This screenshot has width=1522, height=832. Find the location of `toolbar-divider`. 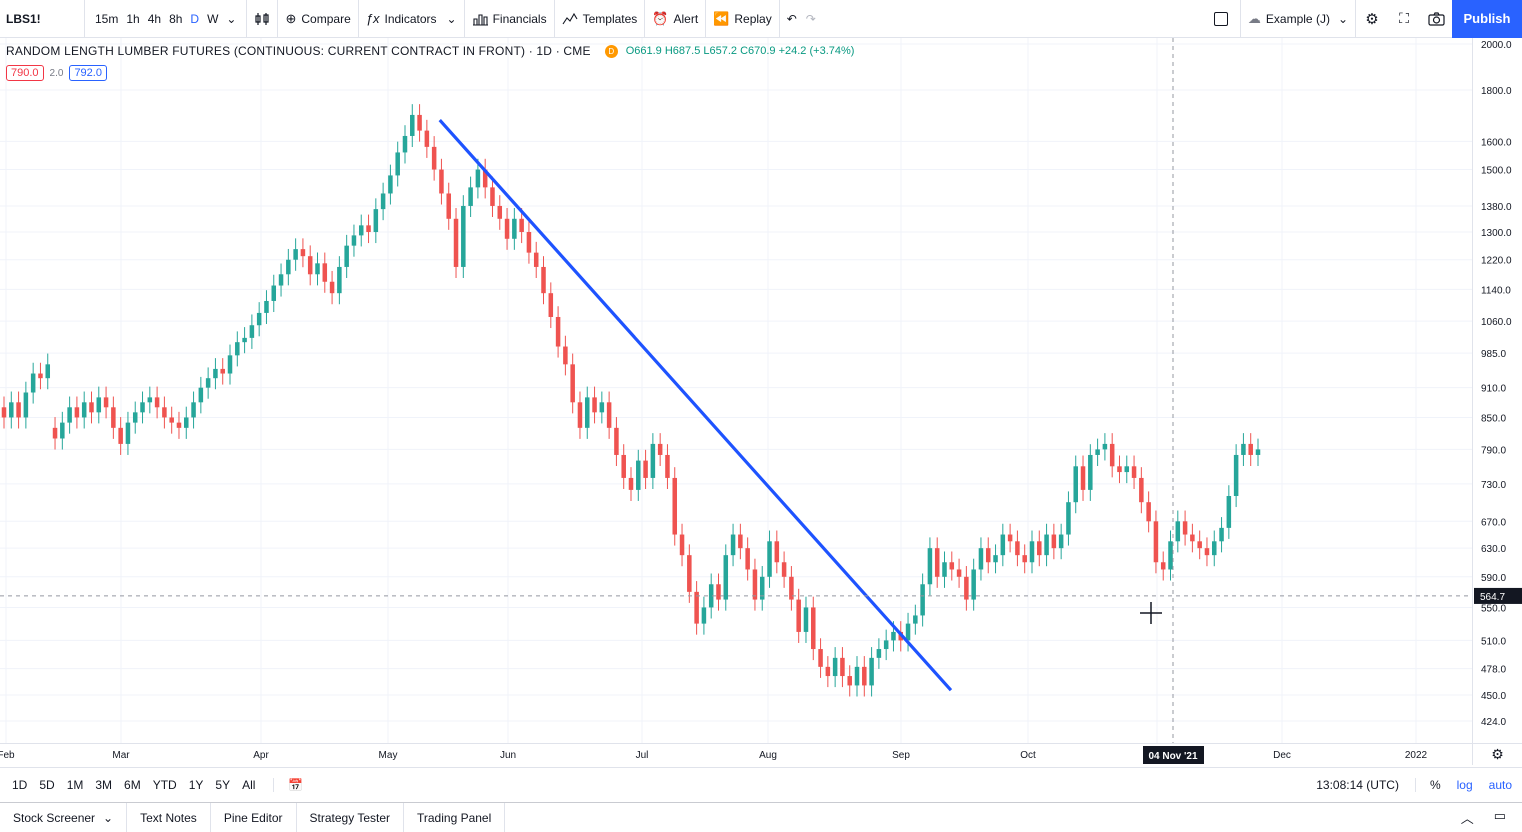

toolbar-divider is located at coordinates (464, 19).